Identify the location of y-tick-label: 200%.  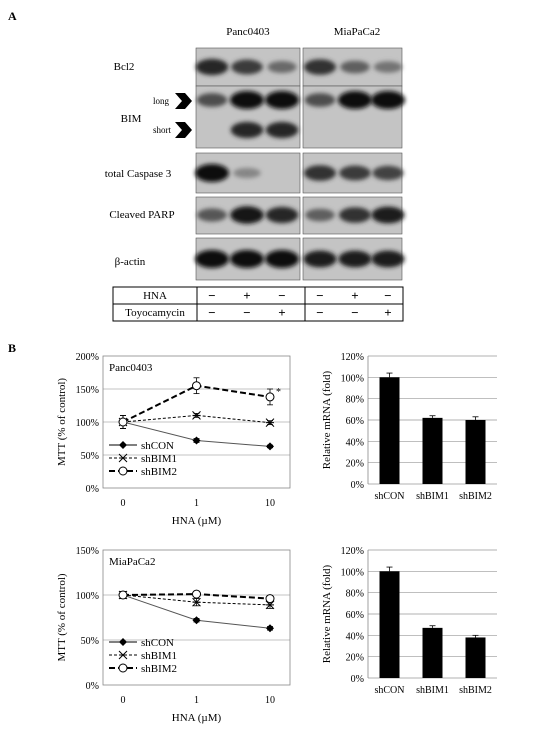
(87, 357).